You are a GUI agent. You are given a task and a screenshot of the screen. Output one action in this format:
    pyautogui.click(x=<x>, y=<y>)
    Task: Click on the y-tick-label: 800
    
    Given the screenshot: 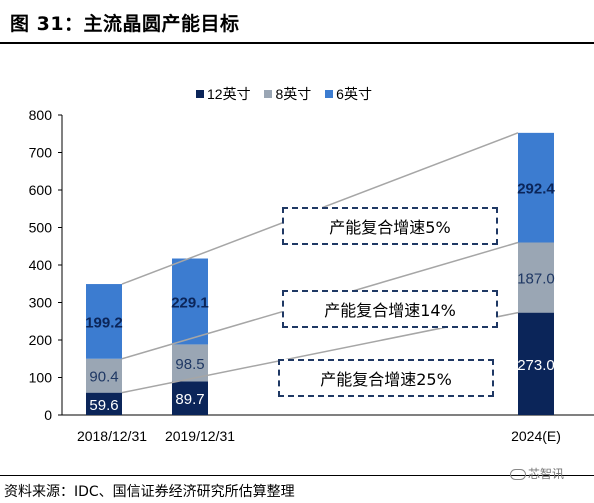 What is the action you would take?
    pyautogui.click(x=41, y=115)
    